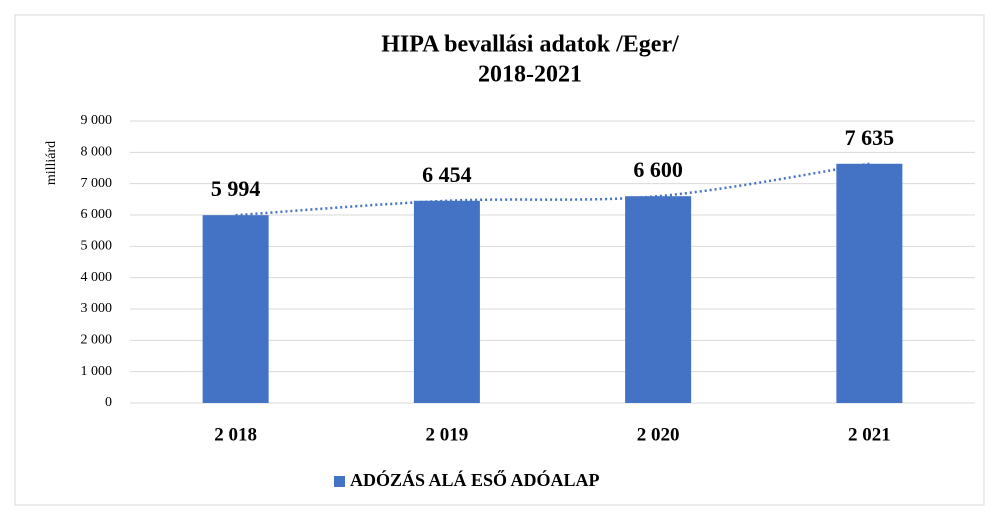 This screenshot has height=510, width=988. Describe the element at coordinates (447, 434) in the screenshot. I see `x-tick-label: 2 019` at that location.